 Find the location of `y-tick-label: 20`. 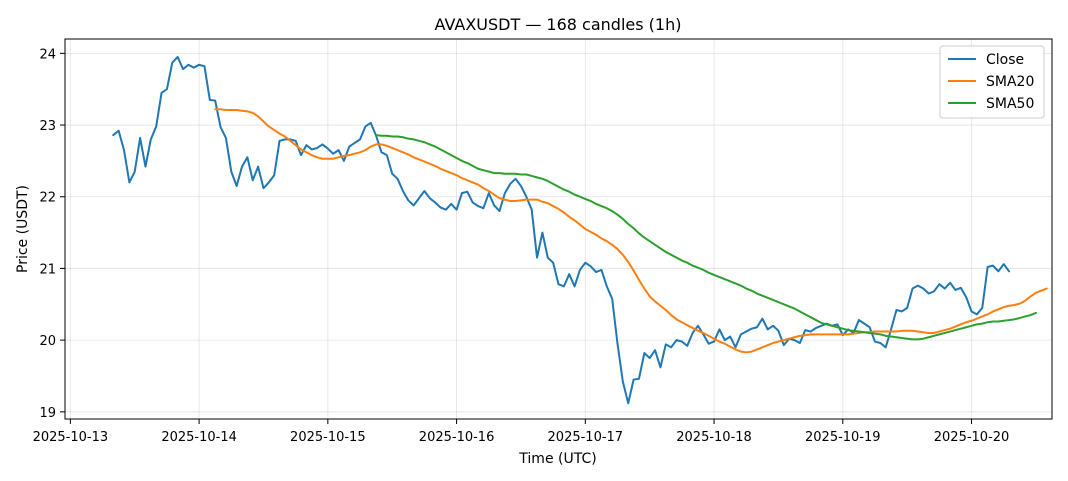

y-tick-label: 20 is located at coordinates (47, 341).